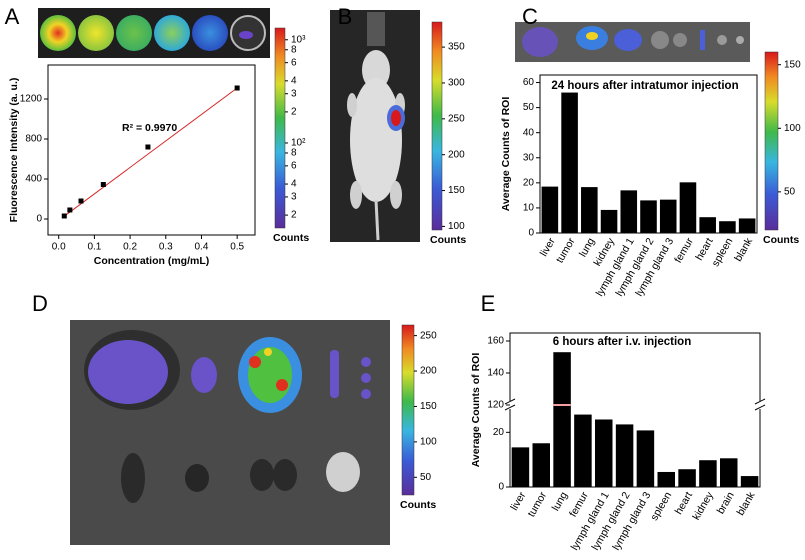 The image size is (805, 560). I want to click on x-tick-label: spleen, so click(661, 506).